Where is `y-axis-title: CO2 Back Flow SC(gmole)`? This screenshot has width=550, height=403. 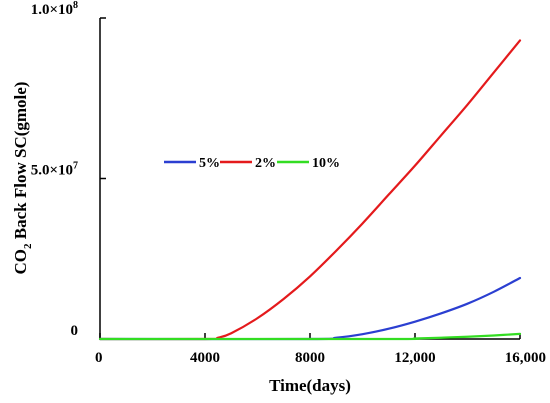 y-axis-title: CO2 Back Flow SC(gmole) is located at coordinates (22, 178).